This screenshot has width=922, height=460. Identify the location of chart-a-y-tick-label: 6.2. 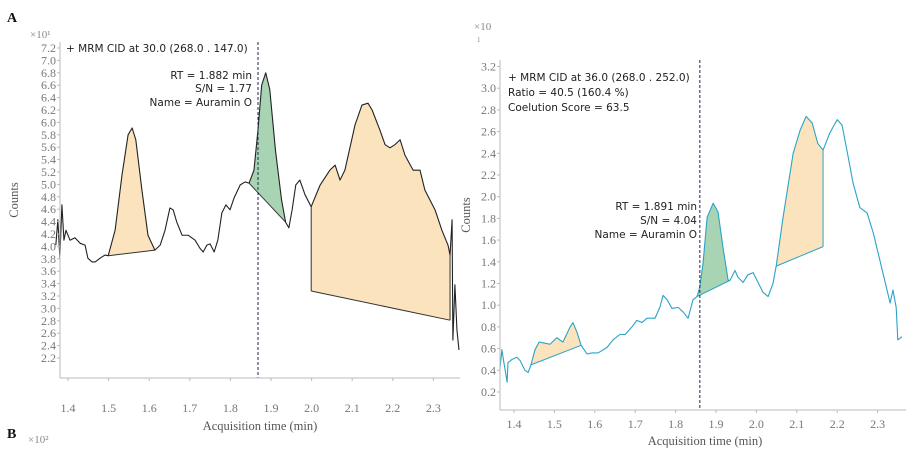
(48, 110).